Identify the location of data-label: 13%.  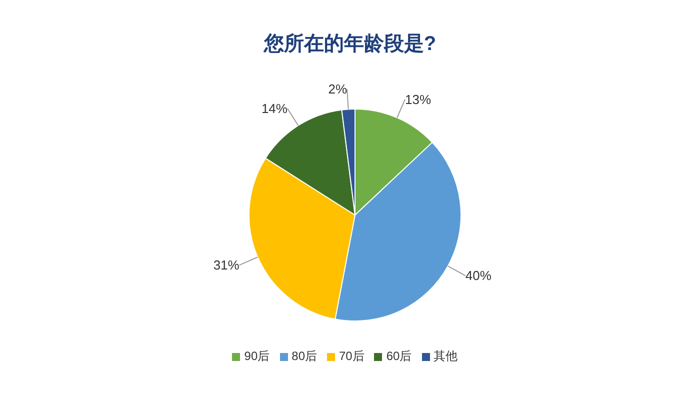
(418, 99).